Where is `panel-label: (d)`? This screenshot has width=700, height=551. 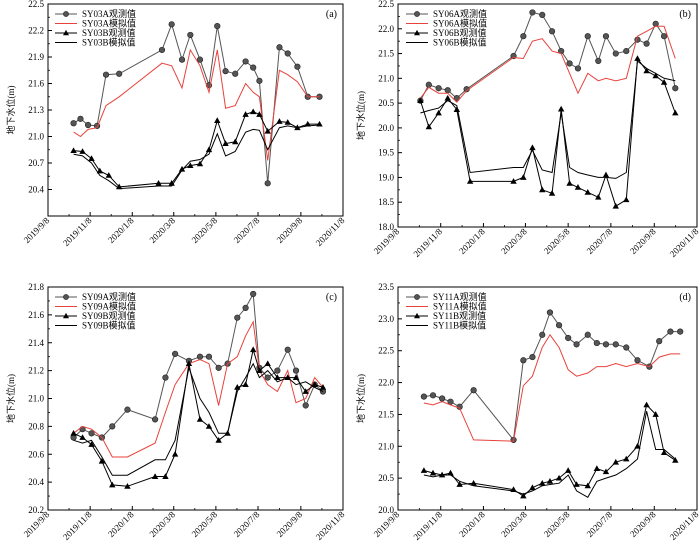 panel-label: (d) is located at coordinates (685, 297).